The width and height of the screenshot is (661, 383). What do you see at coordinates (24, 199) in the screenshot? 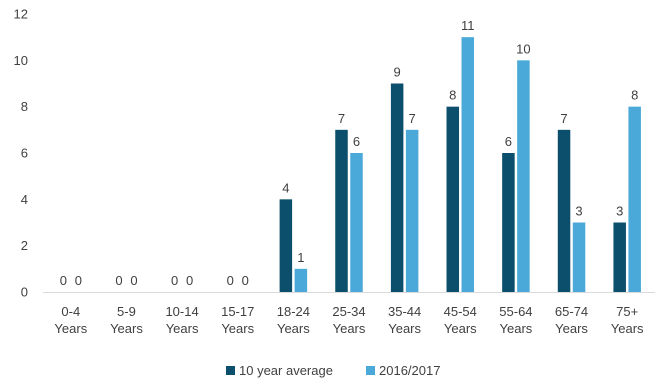
I see `y-tick-label: 4` at bounding box center [24, 199].